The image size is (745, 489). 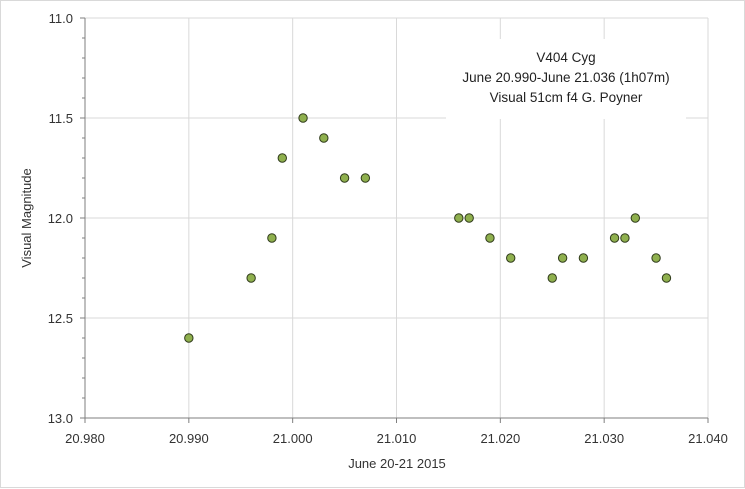 What do you see at coordinates (500, 438) in the screenshot?
I see `x-tick-label: 21.020` at bounding box center [500, 438].